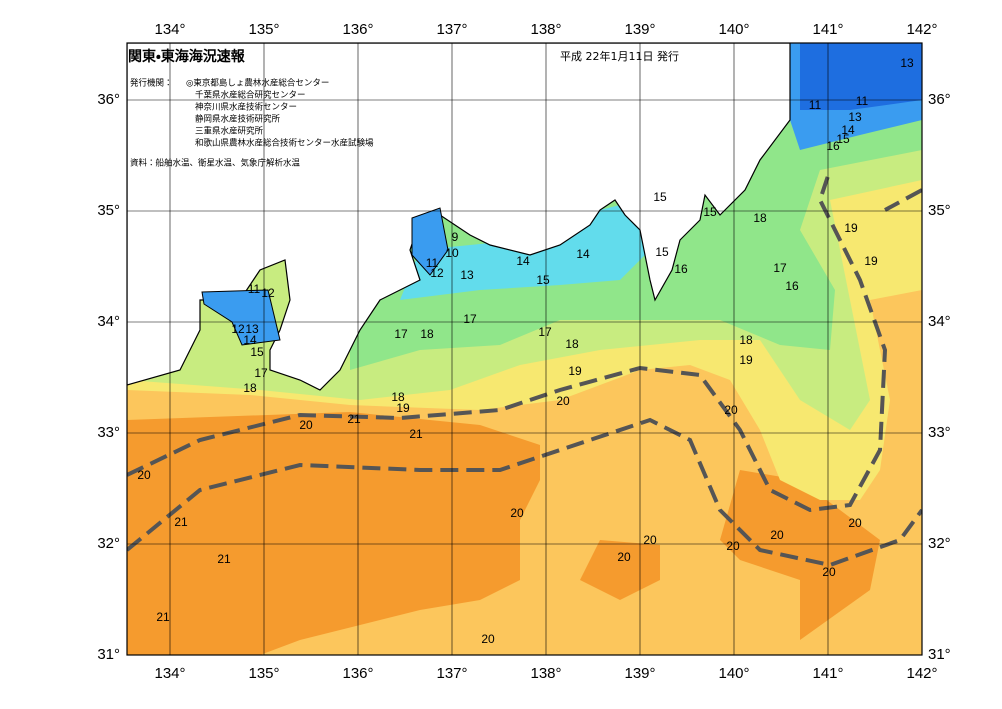 The width and height of the screenshot is (1002, 709). I want to click on publisher-label: 発行機関：, so click(151, 83).